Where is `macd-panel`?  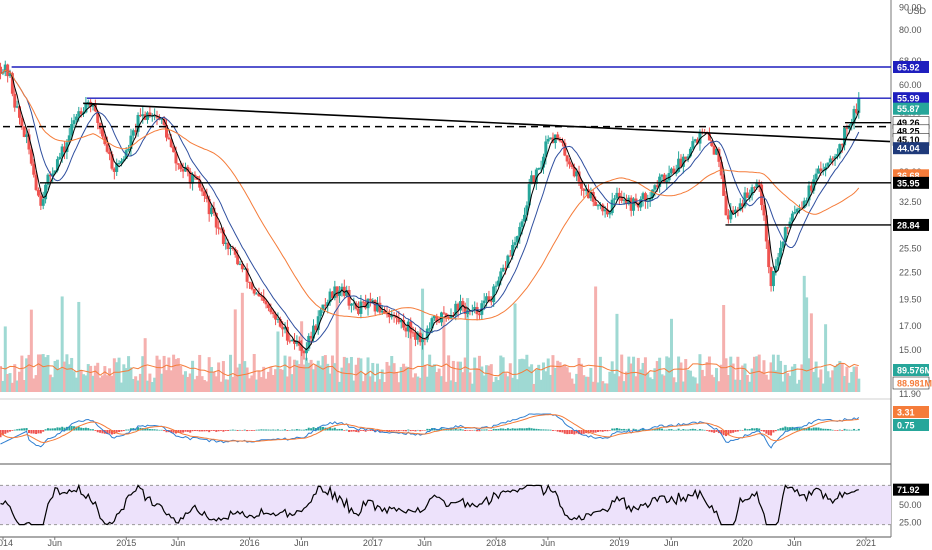
macd-panel is located at coordinates (430, 431).